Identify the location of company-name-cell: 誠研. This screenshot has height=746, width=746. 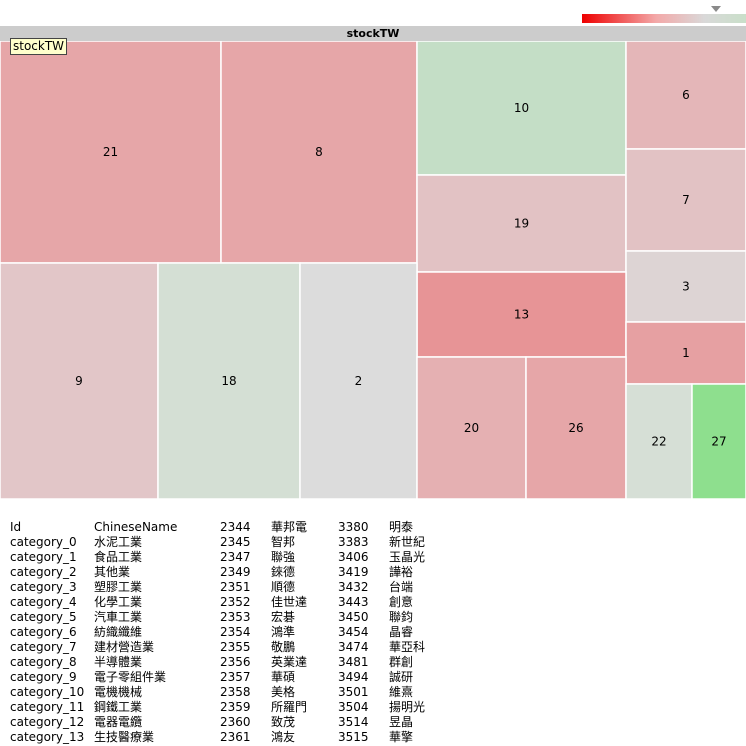
(401, 677).